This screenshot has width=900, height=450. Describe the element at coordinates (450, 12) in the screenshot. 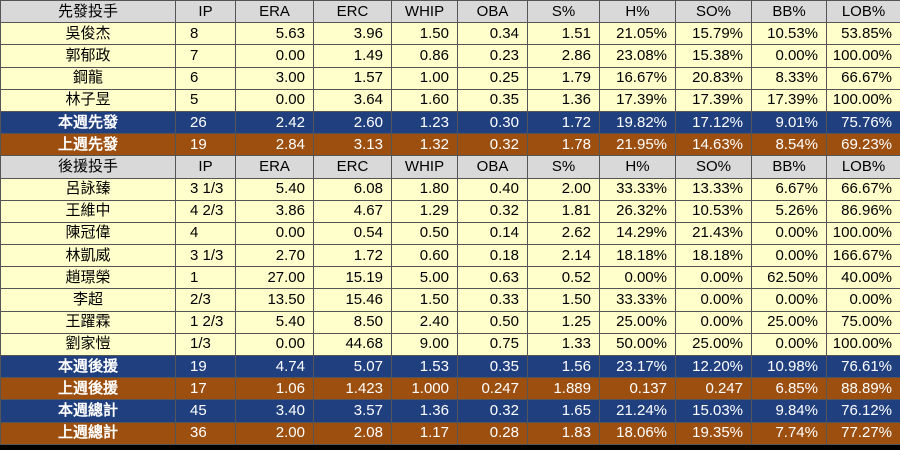

I see `section-header-row: 先發投手 IP ERA ERC WHIP OBA S% H% SO% BB% LOB%` at that location.